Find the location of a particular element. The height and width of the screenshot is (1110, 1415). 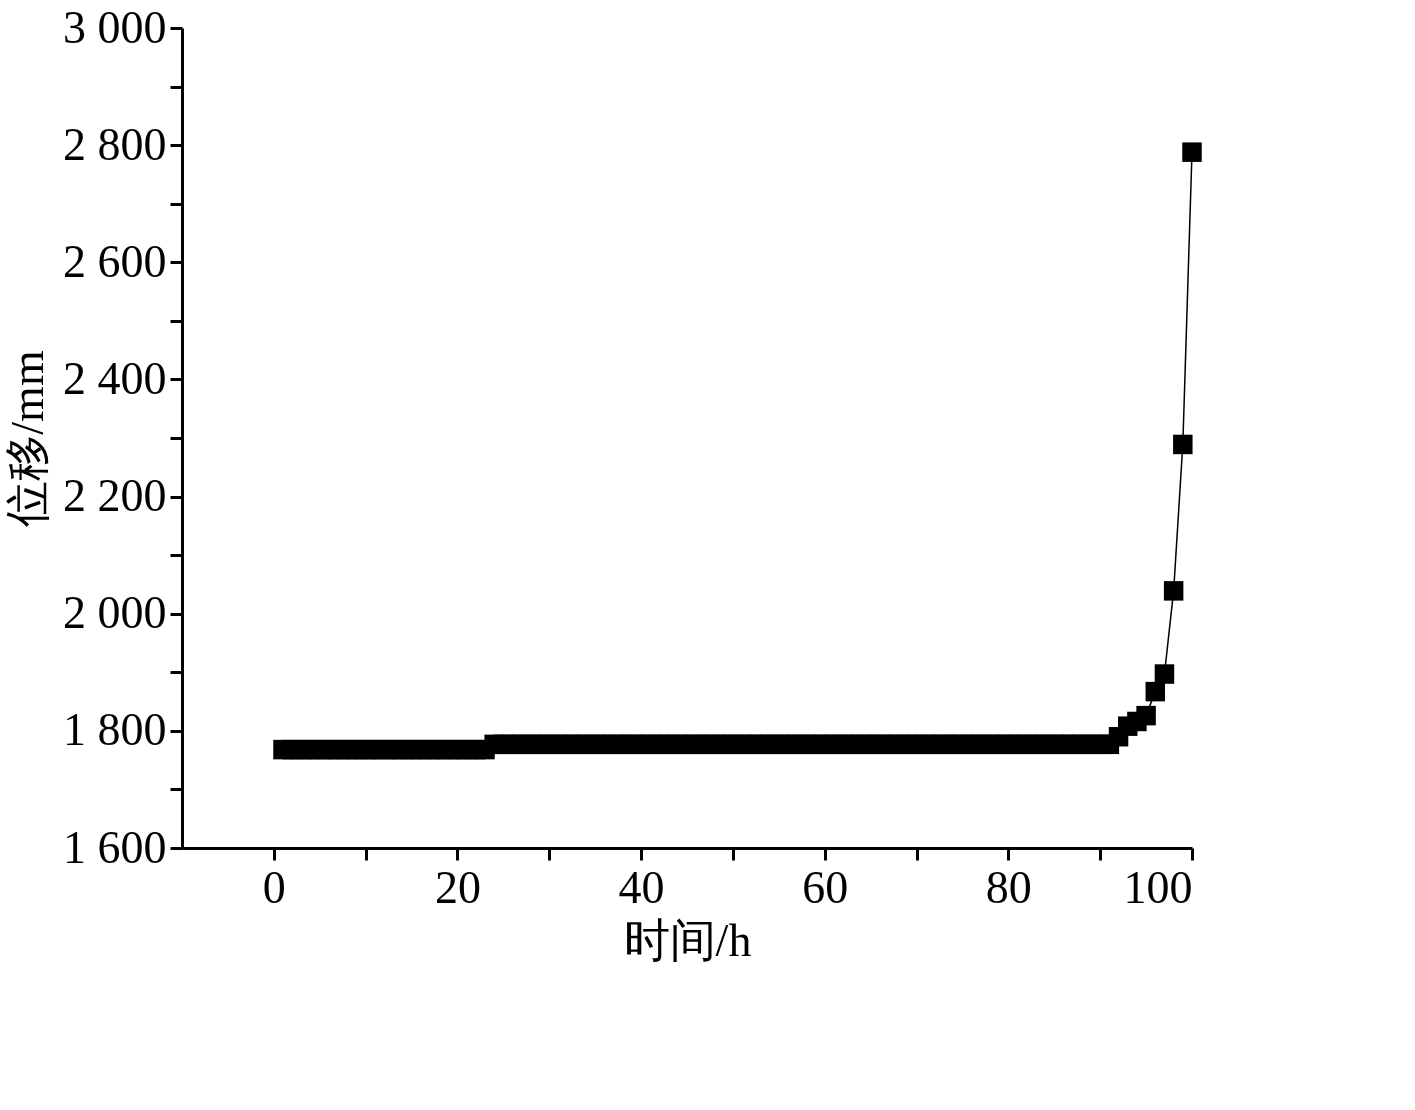

y-tick-label: 2 800 is located at coordinates (115, 144).